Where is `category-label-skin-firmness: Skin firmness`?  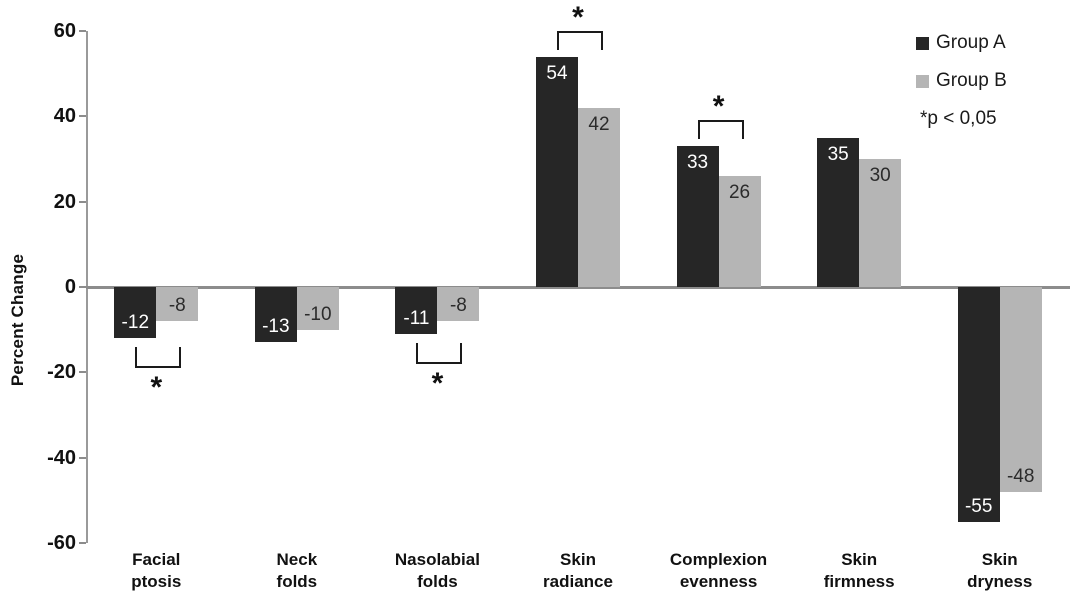
category-label-skin-firmness: Skin firmness is located at coordinates (859, 571).